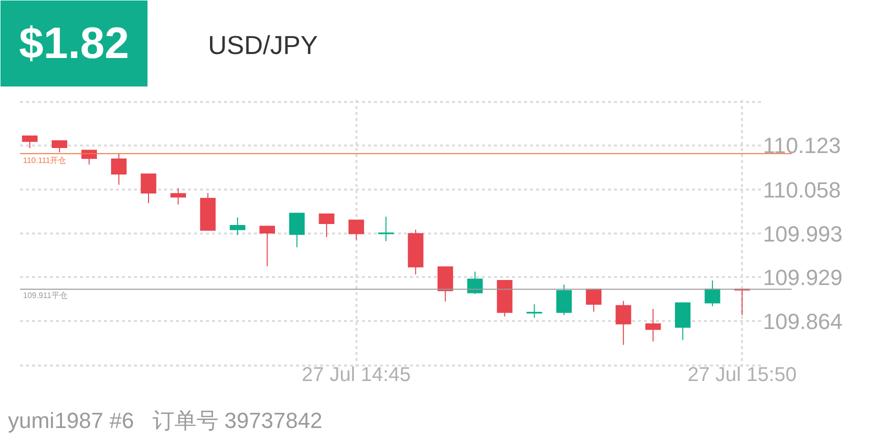 The width and height of the screenshot is (880, 440). Describe the element at coordinates (802, 145) in the screenshot. I see `y-tick-label: 110.123` at that location.